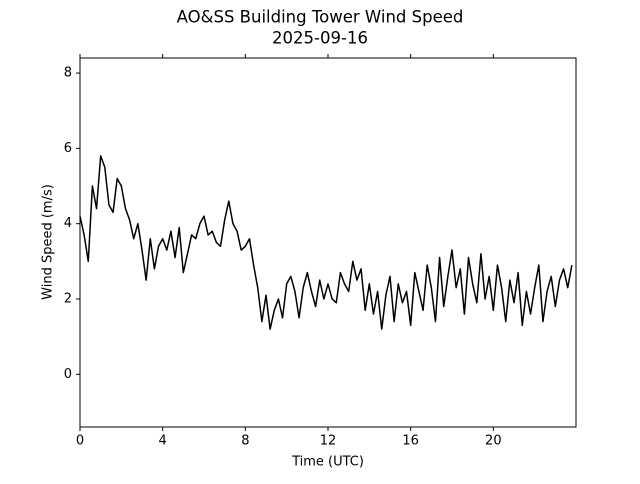 This screenshot has width=640, height=484. I want to click on x-tick-label: 12, so click(328, 441).